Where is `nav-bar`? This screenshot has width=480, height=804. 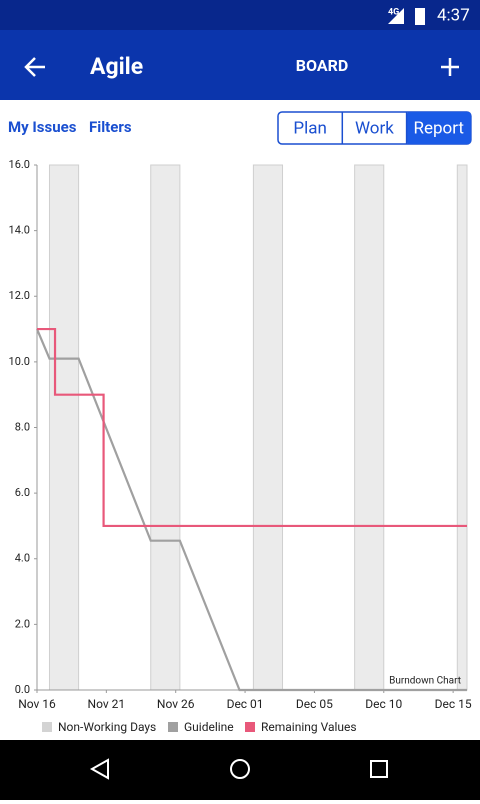
nav-bar is located at coordinates (240, 770).